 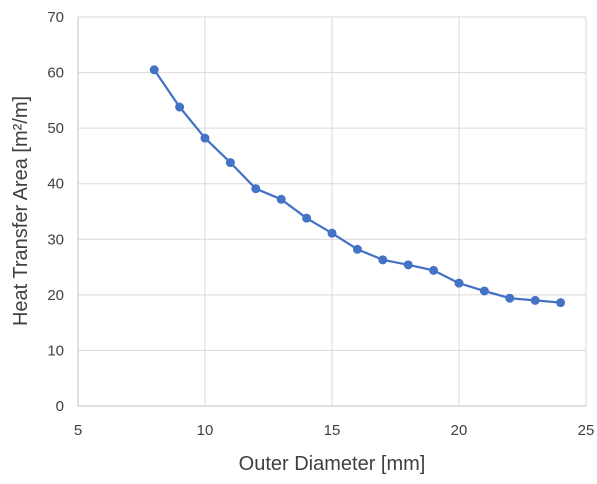 I want to click on y-tick-label: 60, so click(x=55, y=73).